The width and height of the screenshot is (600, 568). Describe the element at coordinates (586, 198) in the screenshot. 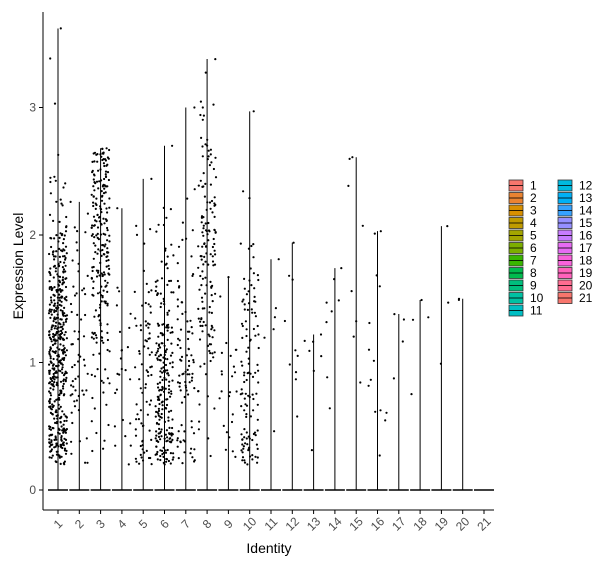

I see `legend-label: 13` at that location.